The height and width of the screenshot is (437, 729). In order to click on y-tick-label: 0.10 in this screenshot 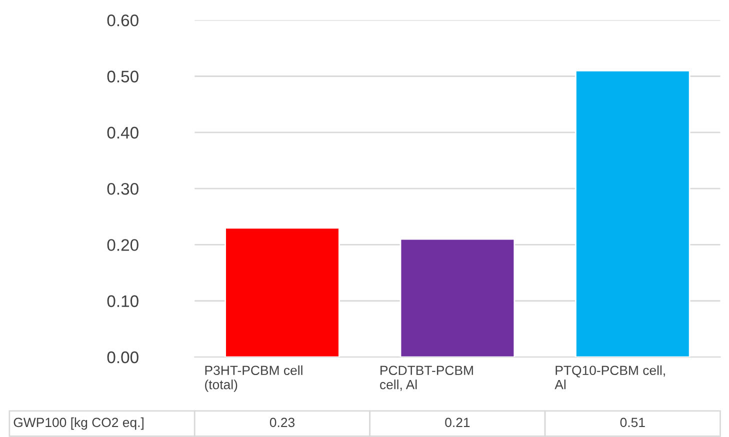, I will do `click(122, 301)`.